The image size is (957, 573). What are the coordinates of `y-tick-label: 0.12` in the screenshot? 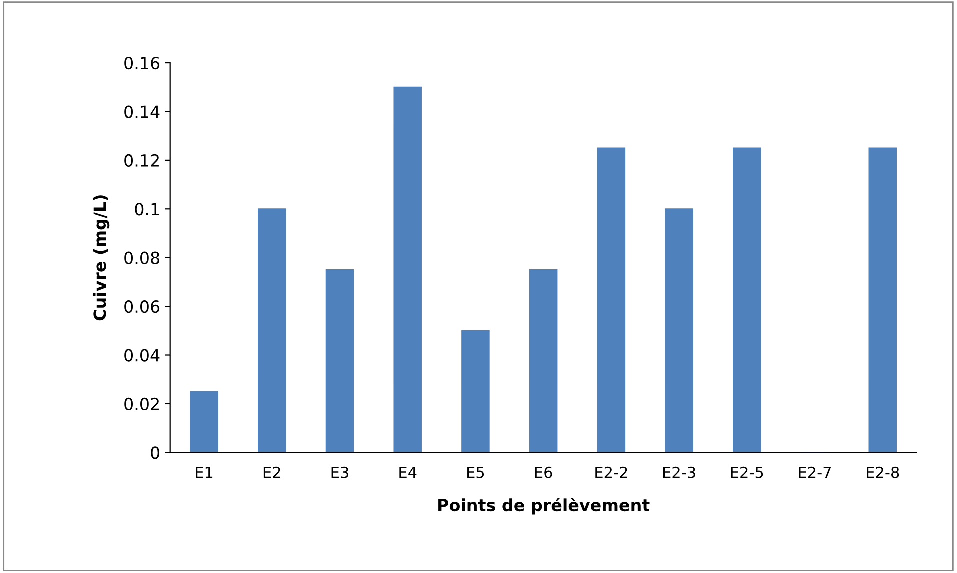 It's located at (141, 161).